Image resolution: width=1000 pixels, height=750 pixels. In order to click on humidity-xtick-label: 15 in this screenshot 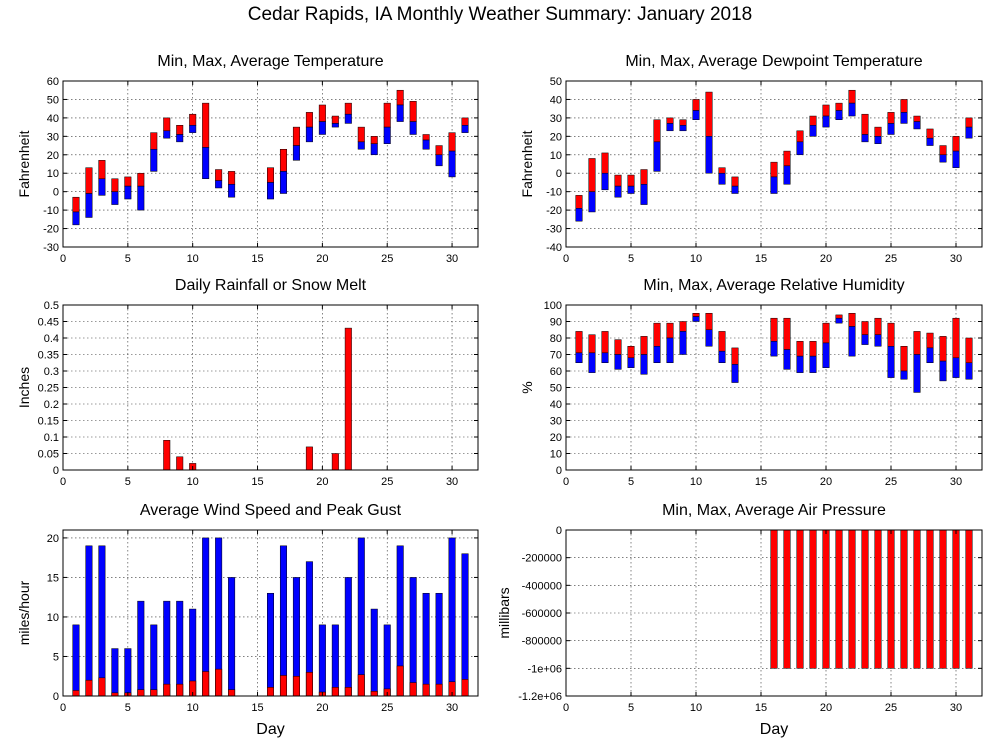, I will do `click(761, 482)`.